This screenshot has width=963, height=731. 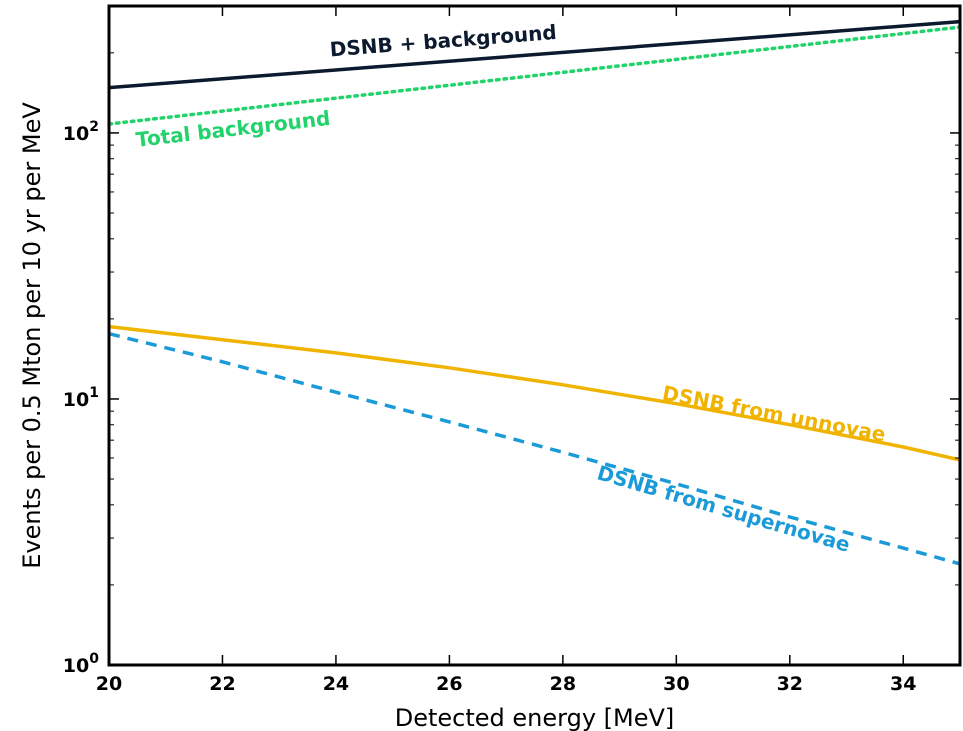 What do you see at coordinates (222, 684) in the screenshot?
I see `x-tick-label: 22` at bounding box center [222, 684].